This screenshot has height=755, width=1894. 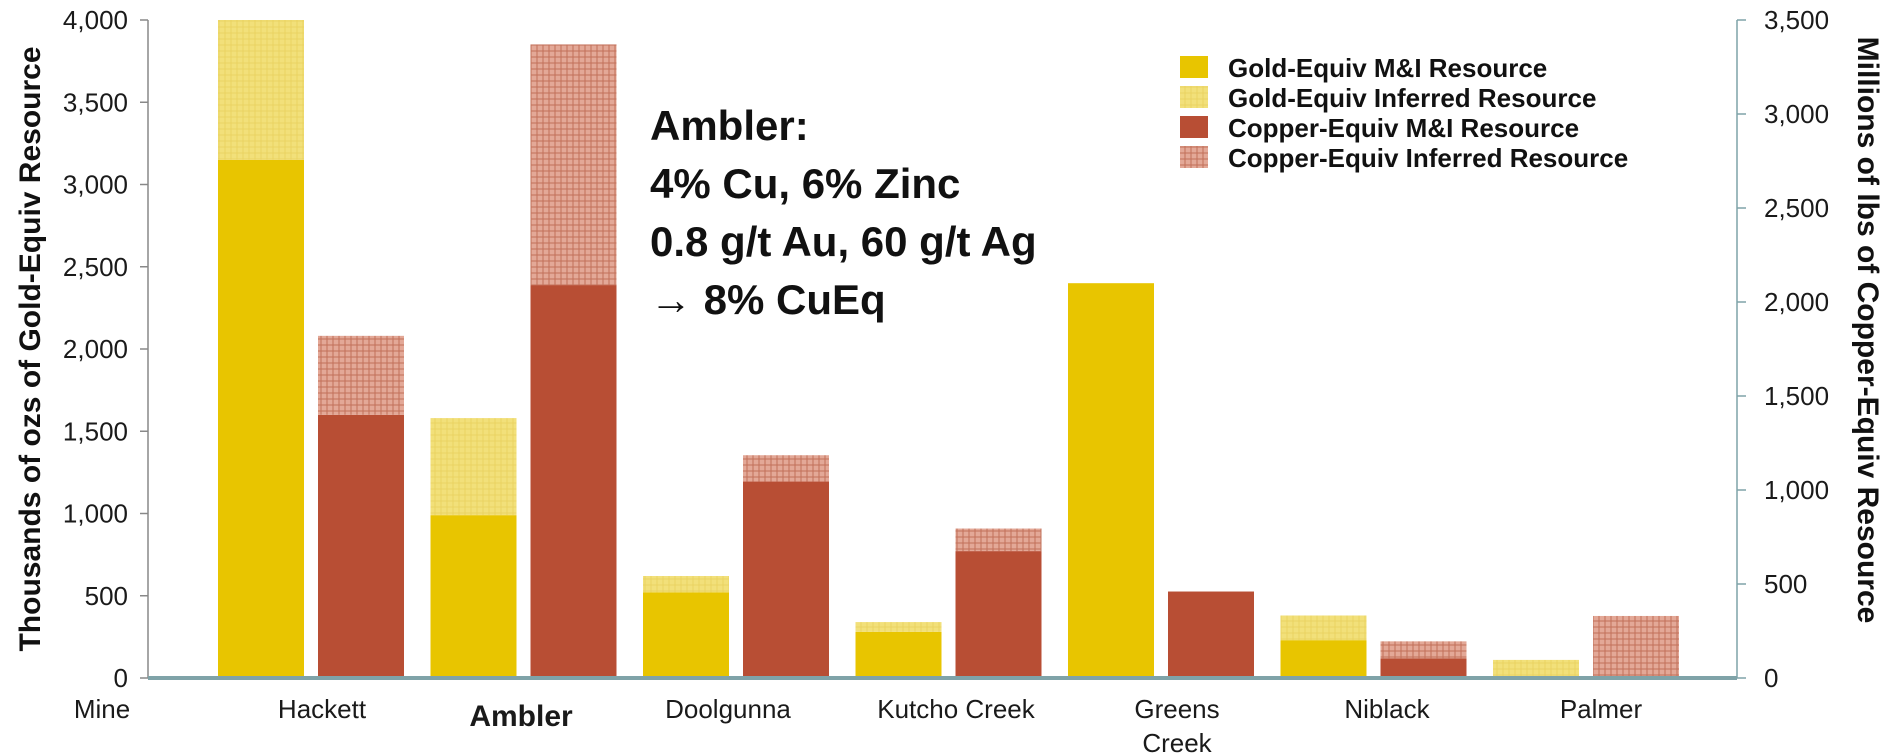 What do you see at coordinates (1176, 709) in the screenshot?
I see `category-label: Greens` at bounding box center [1176, 709].